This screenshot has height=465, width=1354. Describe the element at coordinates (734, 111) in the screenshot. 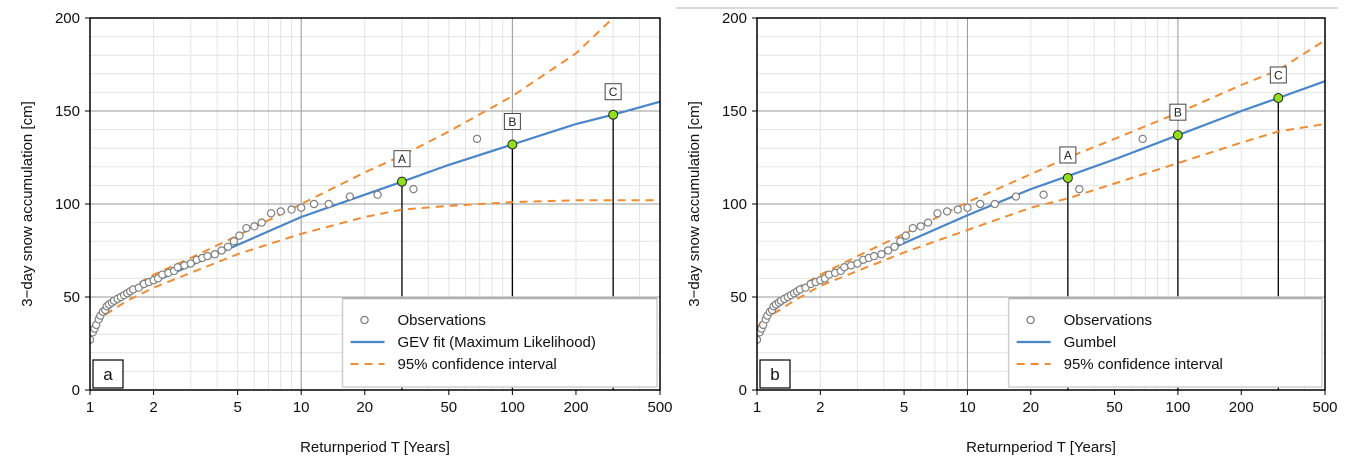

I see `y-tick-label: 150` at that location.